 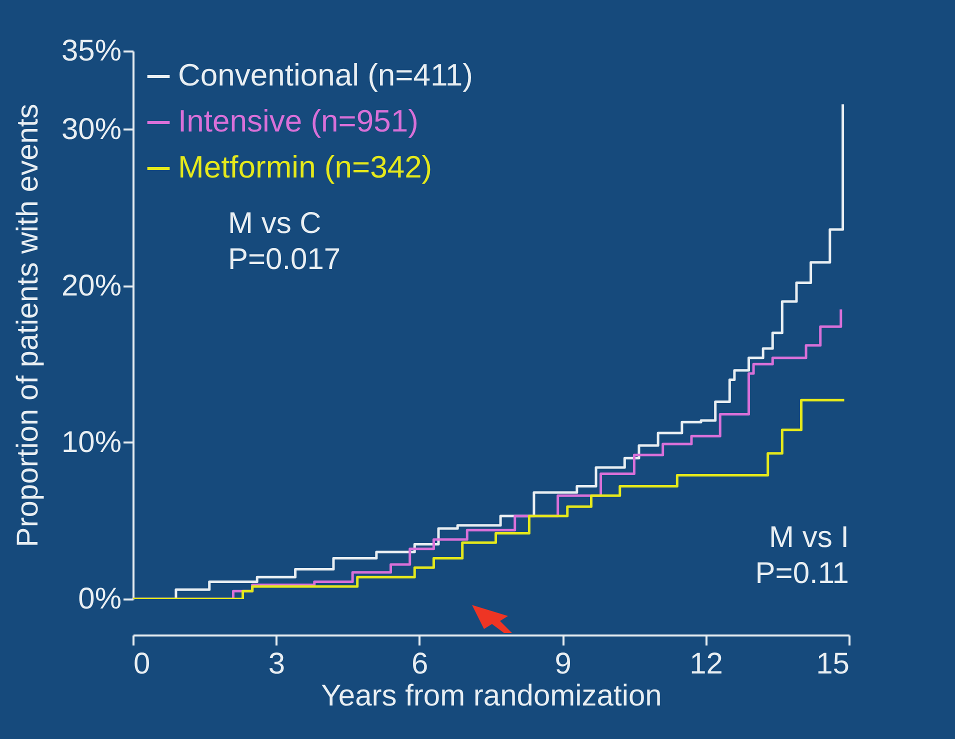 I want to click on x-tick-label: 9, so click(x=563, y=664).